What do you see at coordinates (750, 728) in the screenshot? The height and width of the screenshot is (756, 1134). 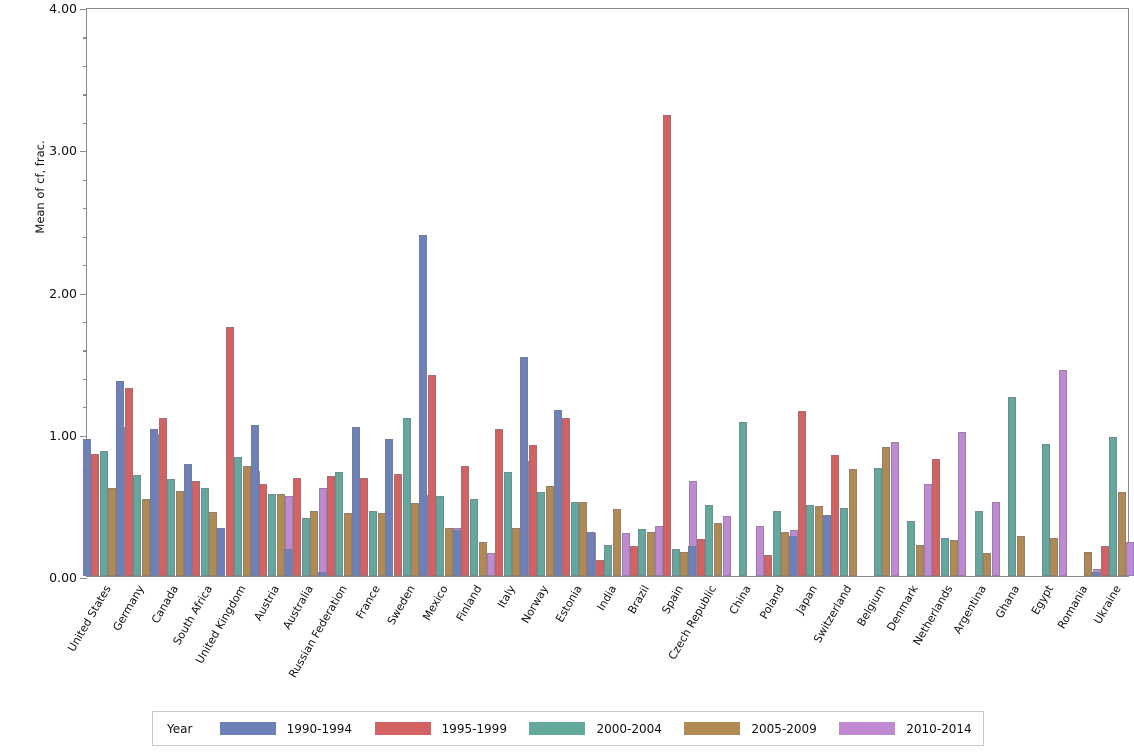 I see `legend-item: 2005-2009` at bounding box center [750, 728].